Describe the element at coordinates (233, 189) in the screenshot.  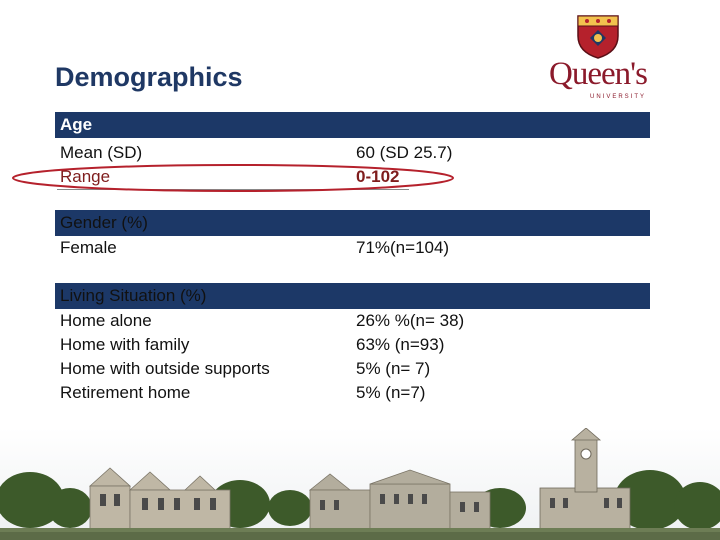
I see `range-underline` at that location.